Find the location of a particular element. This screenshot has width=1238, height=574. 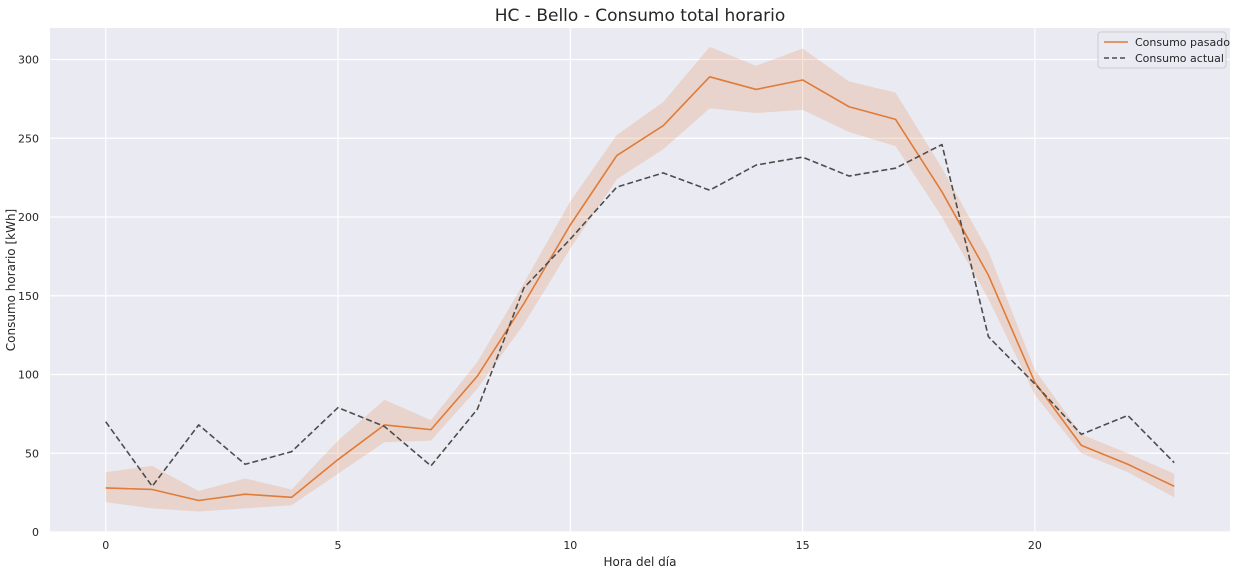

legend-box is located at coordinates (1162, 50).